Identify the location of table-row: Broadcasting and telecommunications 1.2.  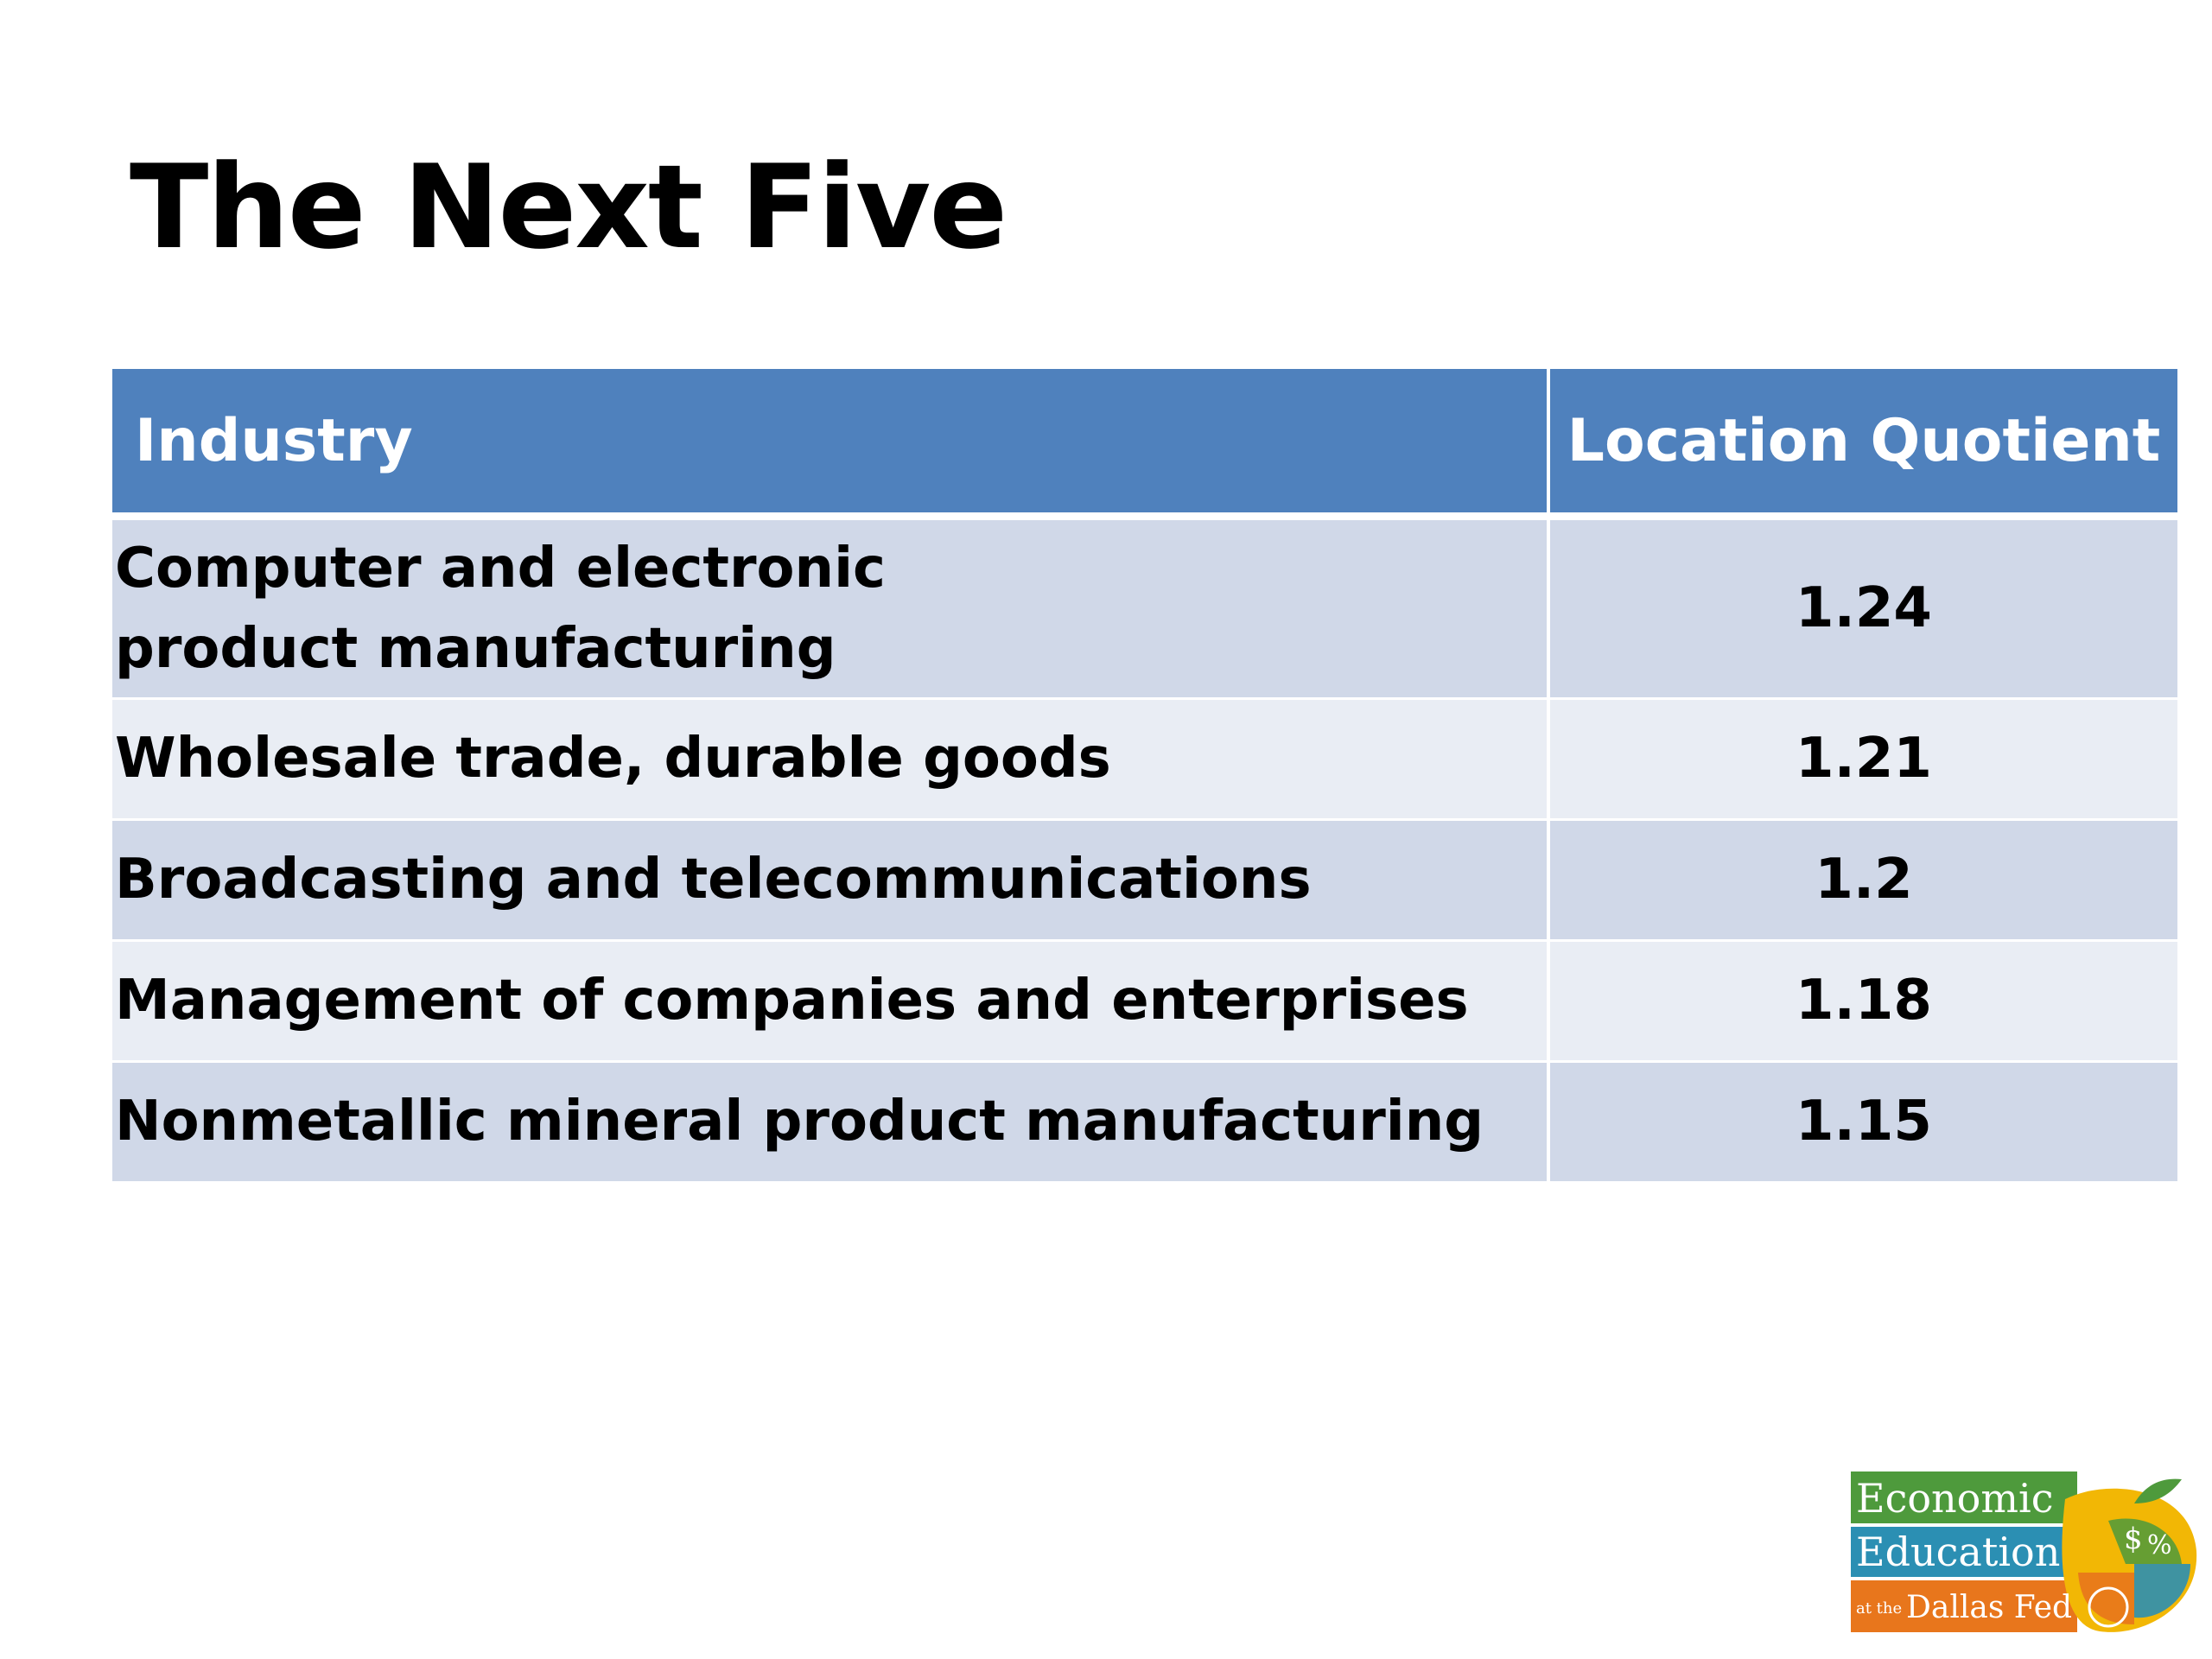
(1144, 878).